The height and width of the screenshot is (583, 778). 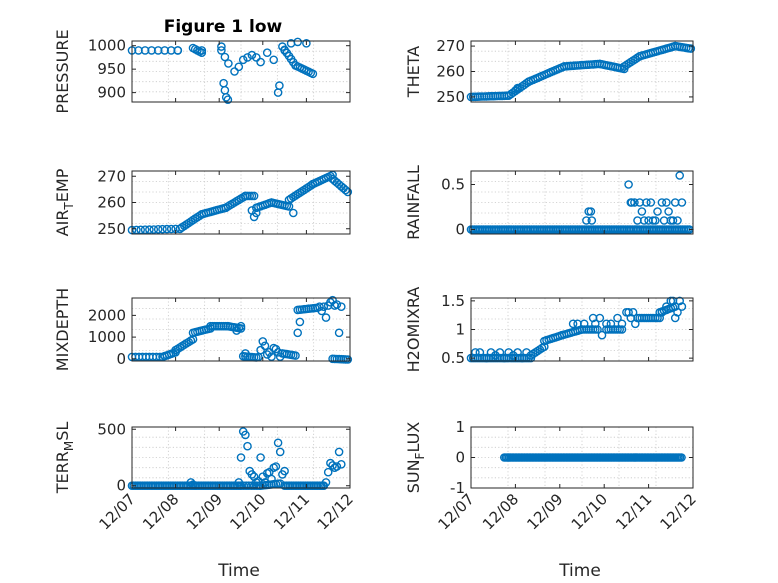 I want to click on y-tick-label: 250, so click(x=450, y=97).